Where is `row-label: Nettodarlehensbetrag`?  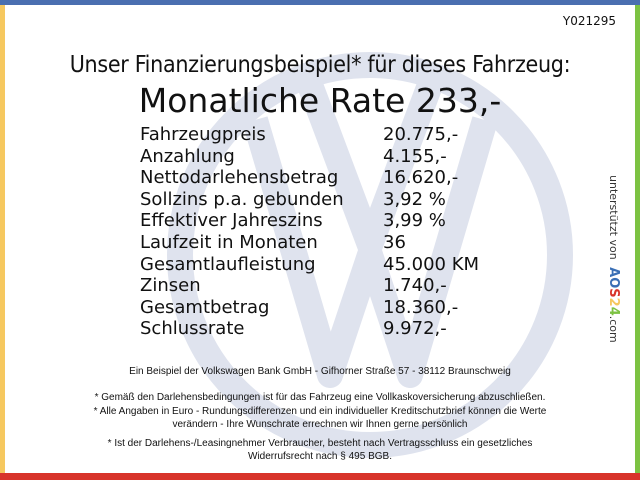 row-label: Nettodarlehensbetrag is located at coordinates (239, 178).